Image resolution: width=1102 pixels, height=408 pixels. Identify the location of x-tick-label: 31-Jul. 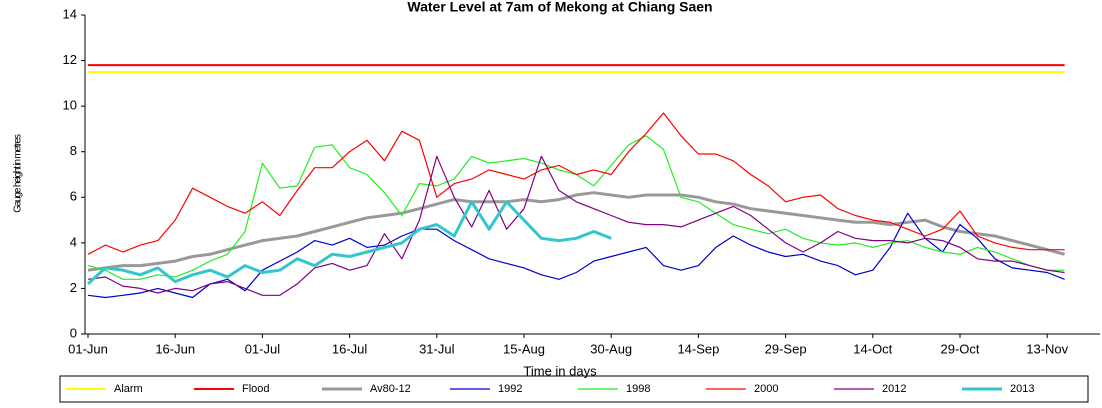
(437, 348).